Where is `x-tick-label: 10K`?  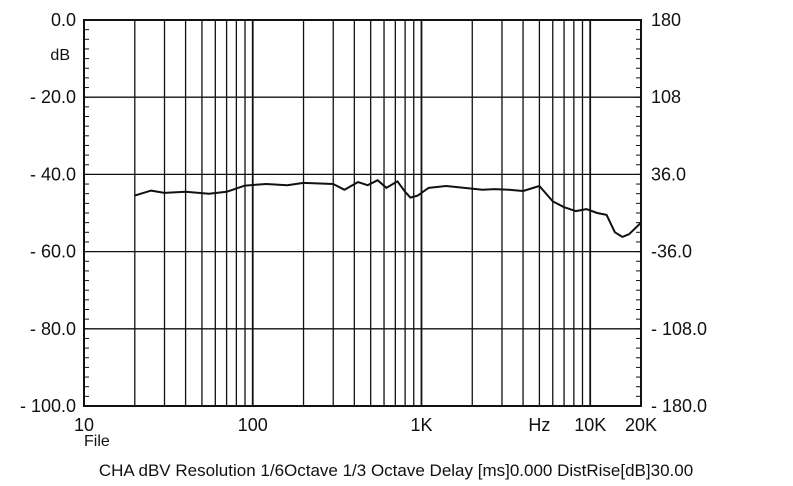
x-tick-label: 10K is located at coordinates (590, 425).